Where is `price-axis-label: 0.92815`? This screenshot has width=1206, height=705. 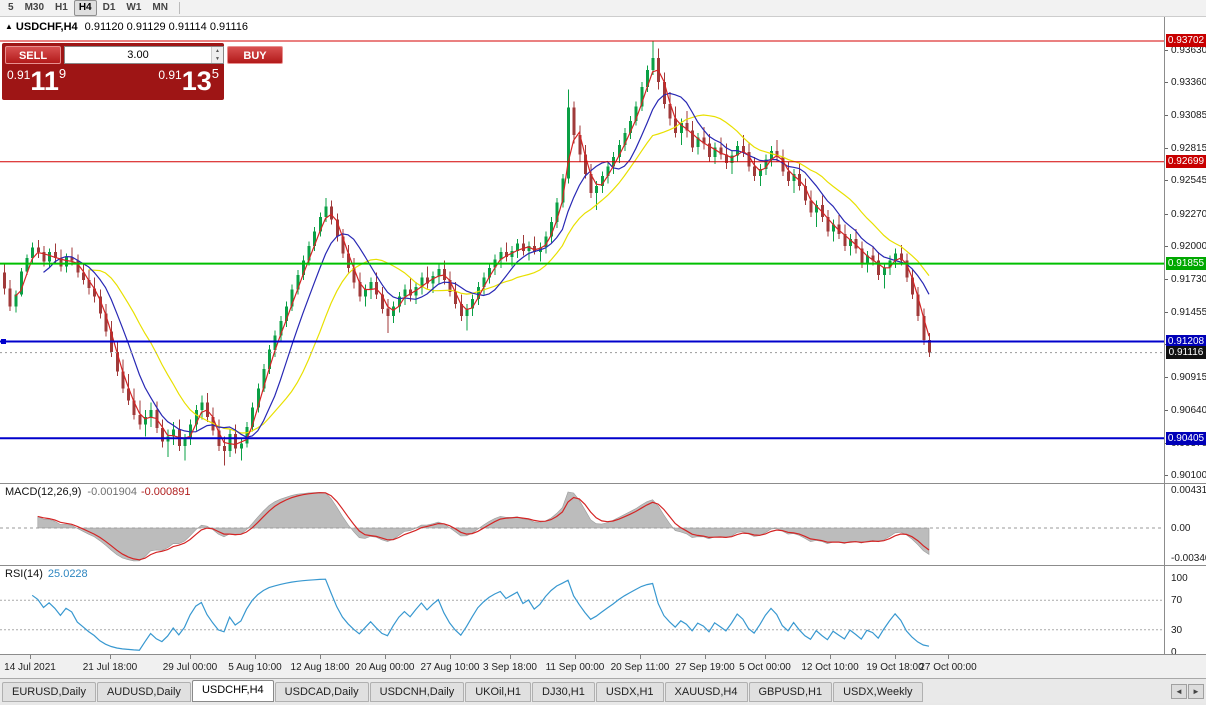
price-axis-label: 0.92815 is located at coordinates (1188, 148).